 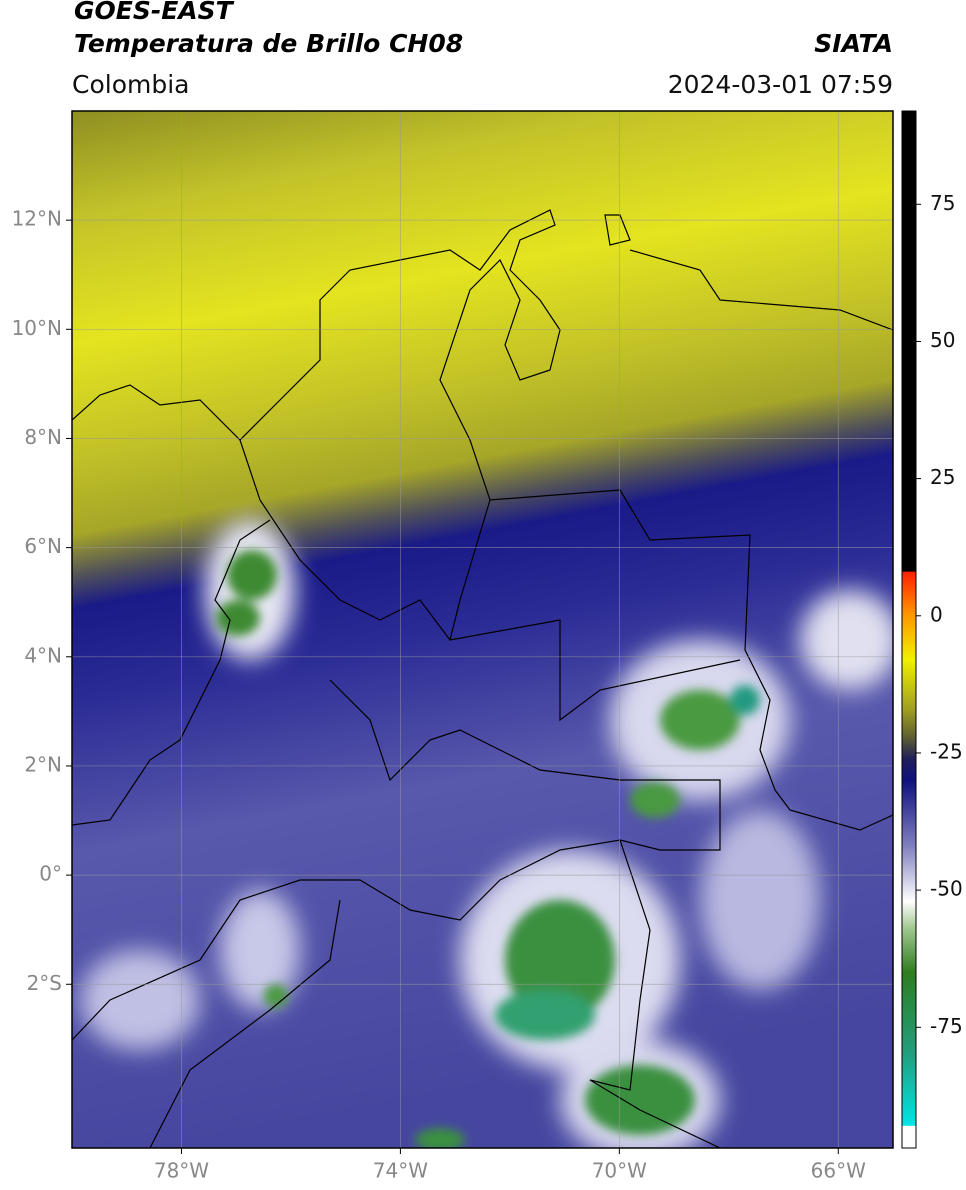 What do you see at coordinates (936, 614) in the screenshot?
I see `colorbar-tick-label: 0` at bounding box center [936, 614].